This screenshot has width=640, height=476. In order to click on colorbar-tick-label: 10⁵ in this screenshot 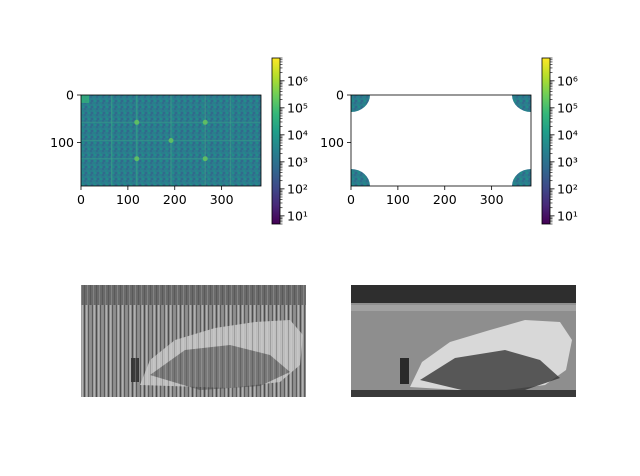, I will do `click(567, 107)`.